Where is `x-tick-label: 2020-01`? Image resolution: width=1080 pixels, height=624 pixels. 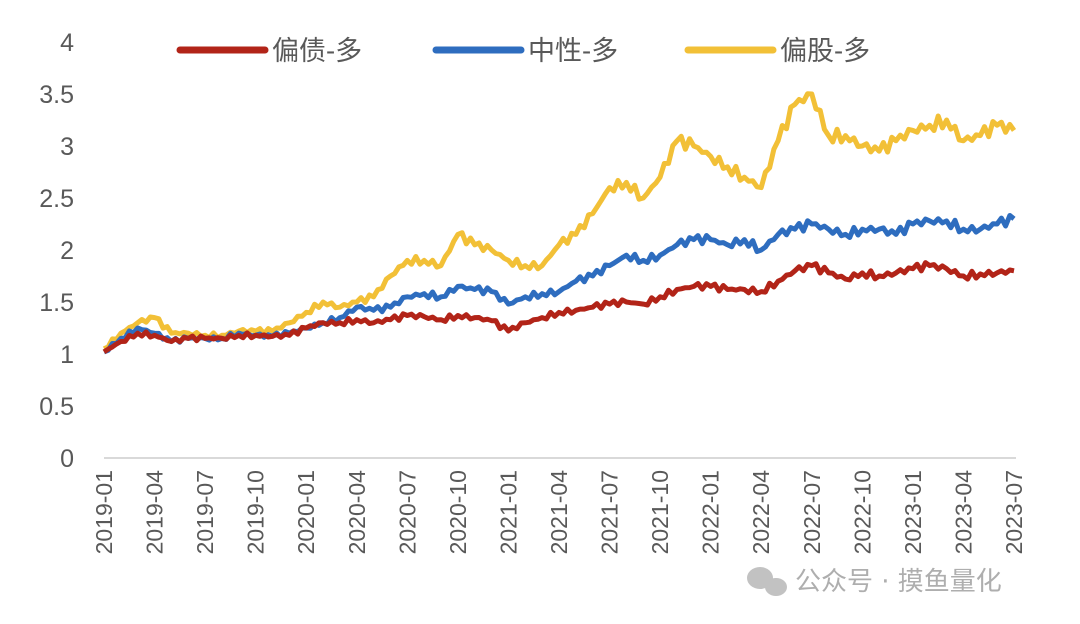
x-tick-label: 2020-01 is located at coordinates (306, 512).